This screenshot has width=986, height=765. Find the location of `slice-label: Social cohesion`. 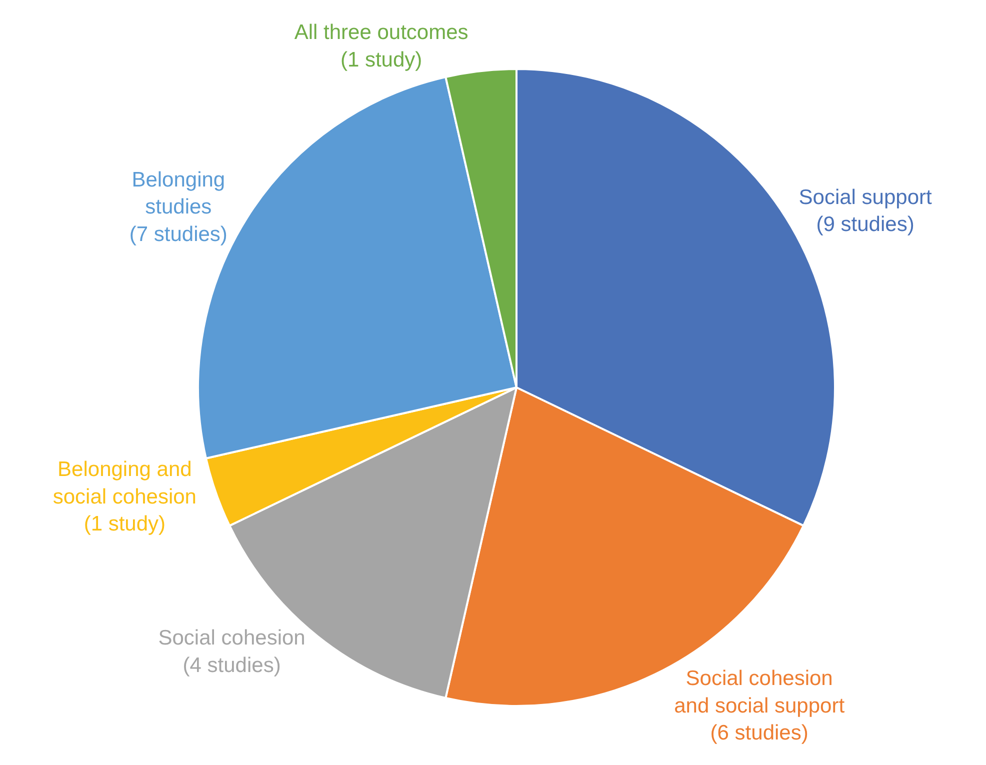

slice-label: Social cohesion is located at coordinates (232, 638).